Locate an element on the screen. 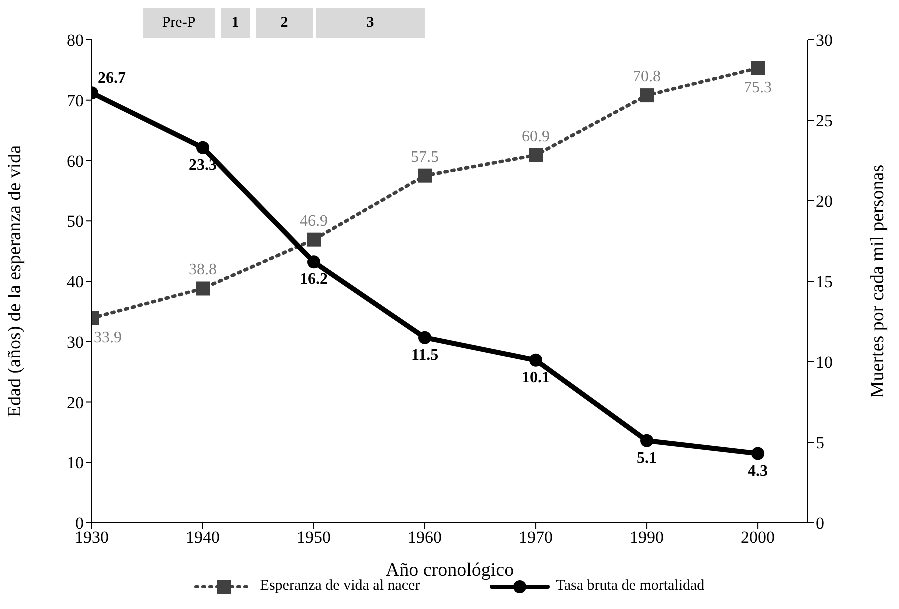 The width and height of the screenshot is (899, 609). y2-axis-title: Muertes por cada mil personas is located at coordinates (878, 281).